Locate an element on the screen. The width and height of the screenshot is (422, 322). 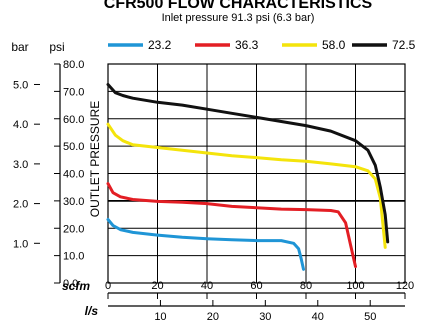
chart-subtitle: Inlet pressure 91.3 psi (6.3 bar) is located at coordinates (238, 18).